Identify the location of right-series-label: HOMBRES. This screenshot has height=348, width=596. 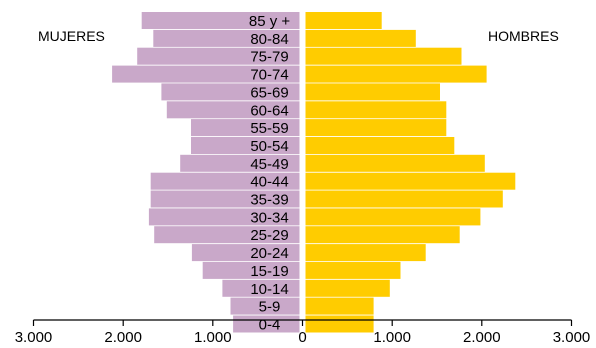
(523, 36).